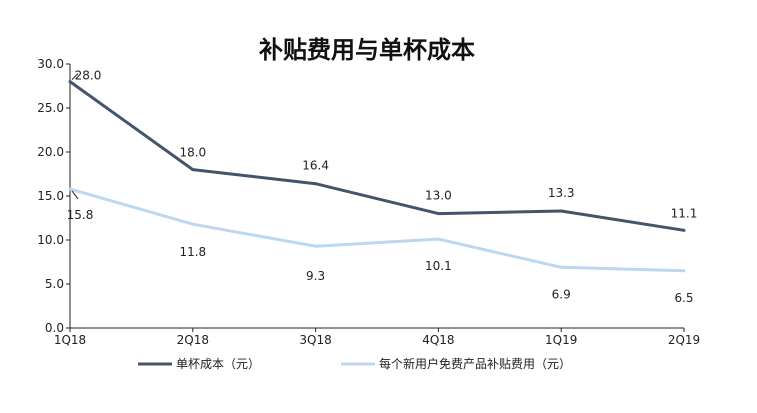 The image size is (757, 413). Describe the element at coordinates (561, 340) in the screenshot. I see `x-tick-label: 1Q19` at that location.